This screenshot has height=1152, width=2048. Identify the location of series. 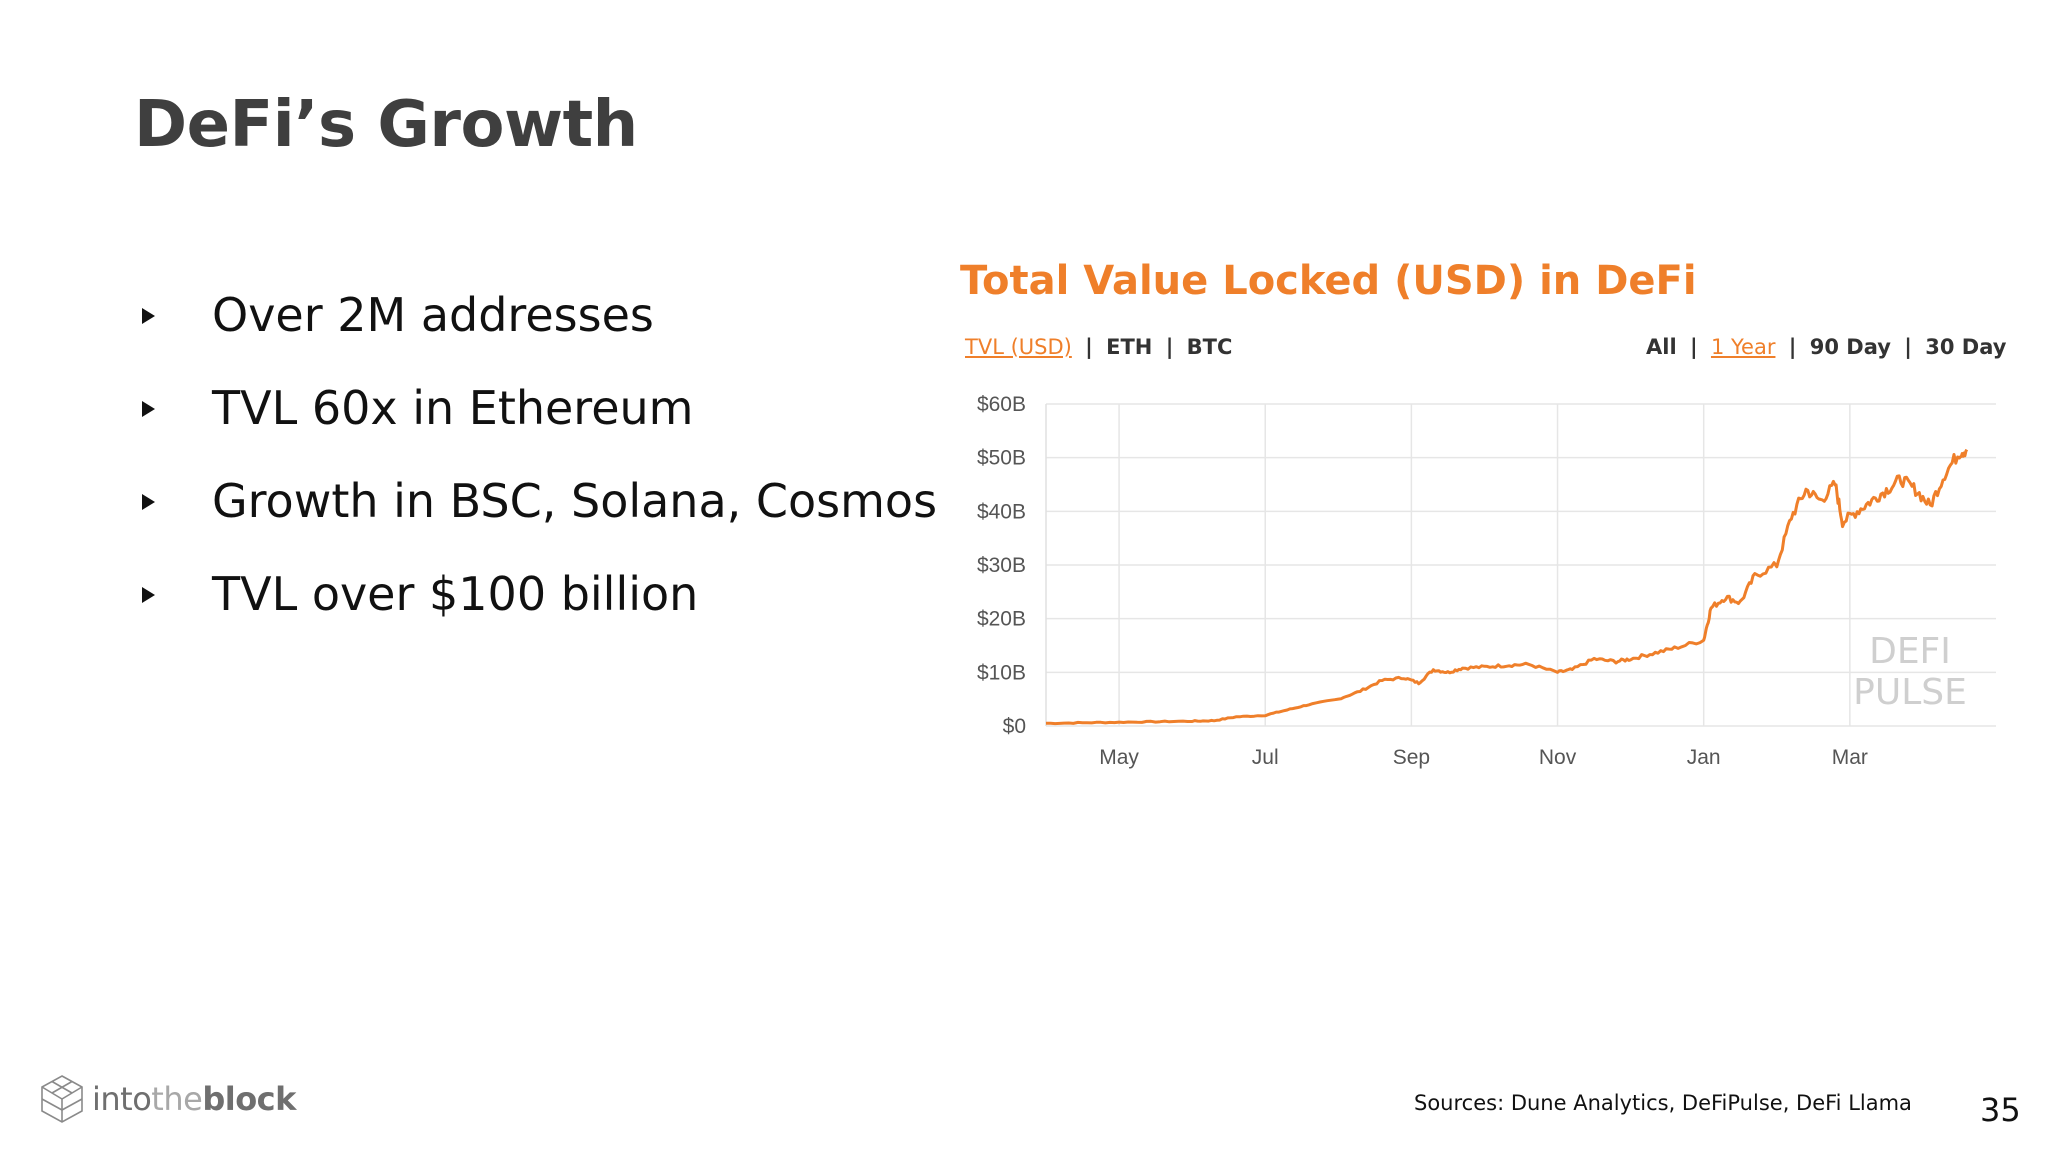
(1507, 587).